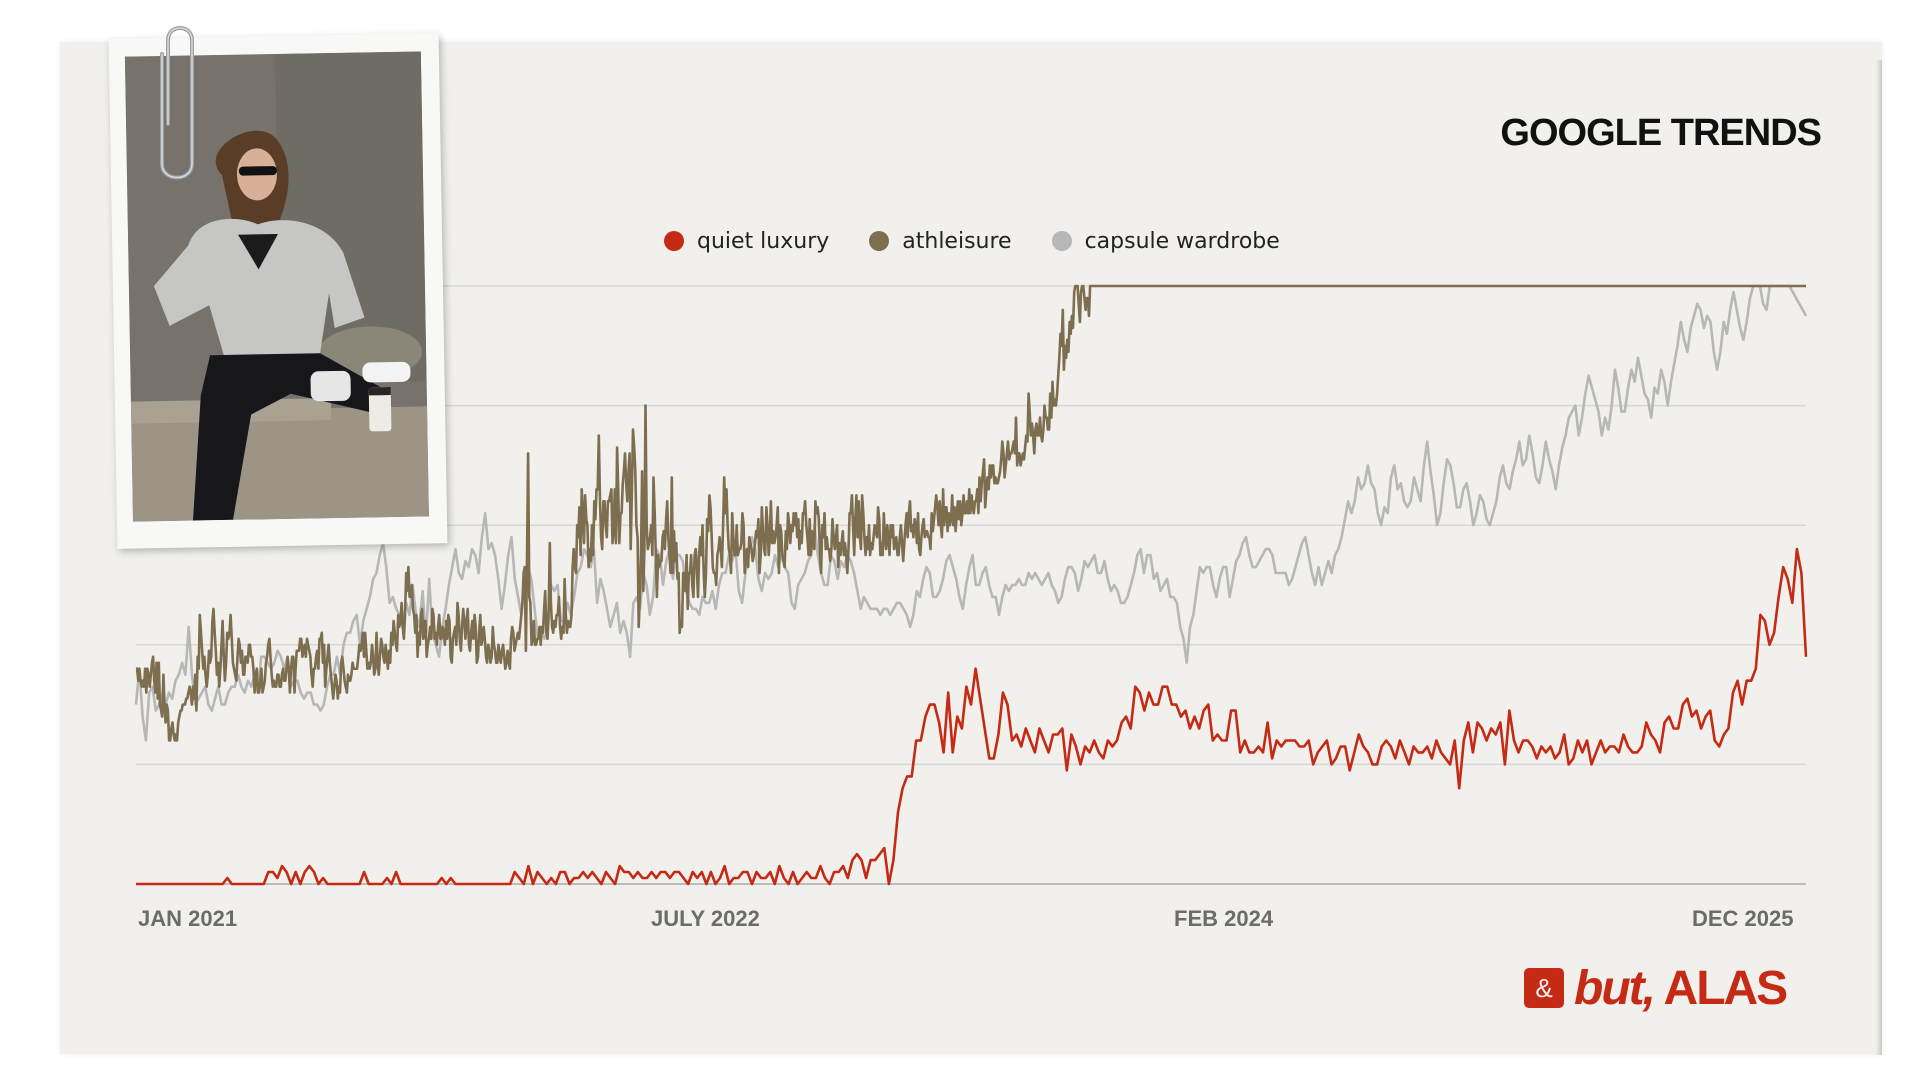  I want to click on brand-logo: & but, ALAS, so click(1656, 988).